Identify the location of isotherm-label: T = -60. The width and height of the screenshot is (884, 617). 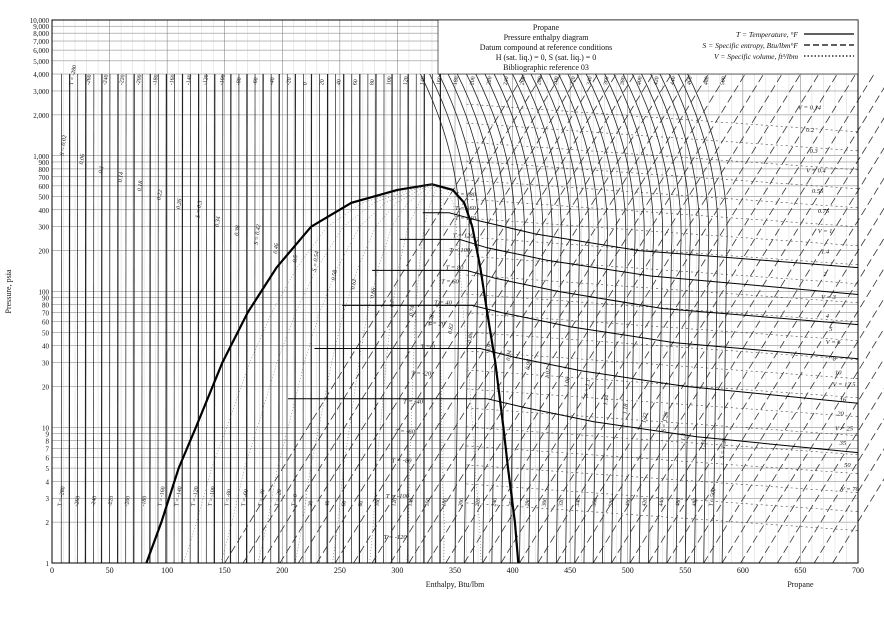
(405, 431).